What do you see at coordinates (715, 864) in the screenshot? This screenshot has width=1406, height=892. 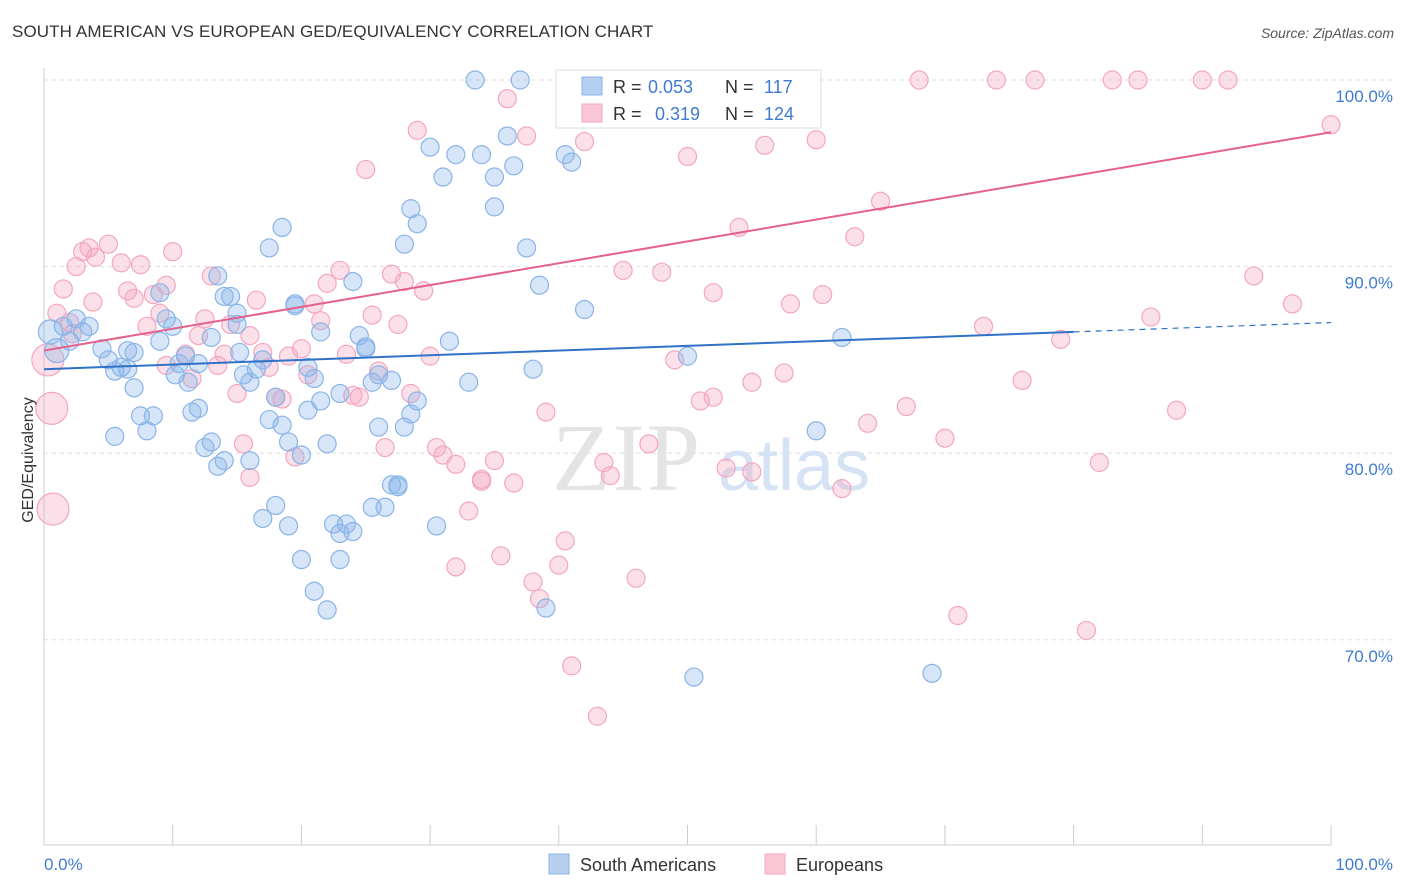 I see `series-legend: South Americans Europeans` at bounding box center [715, 864].